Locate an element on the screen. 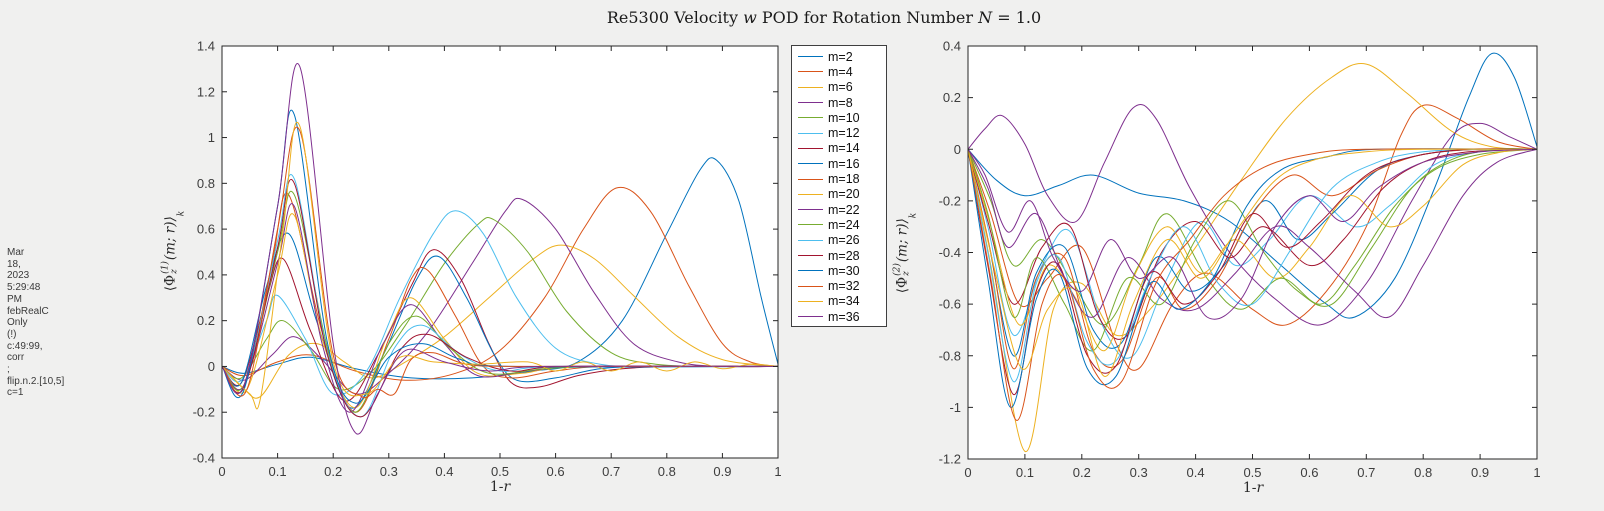  legend-entry-m=24: m=24 is located at coordinates (839, 224).